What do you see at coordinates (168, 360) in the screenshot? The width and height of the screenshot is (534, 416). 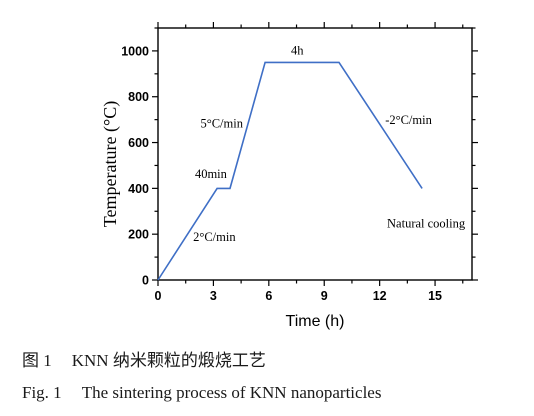 I see `caption-cn-text: KNN 纳米颗粒的煅烧工艺` at bounding box center [168, 360].